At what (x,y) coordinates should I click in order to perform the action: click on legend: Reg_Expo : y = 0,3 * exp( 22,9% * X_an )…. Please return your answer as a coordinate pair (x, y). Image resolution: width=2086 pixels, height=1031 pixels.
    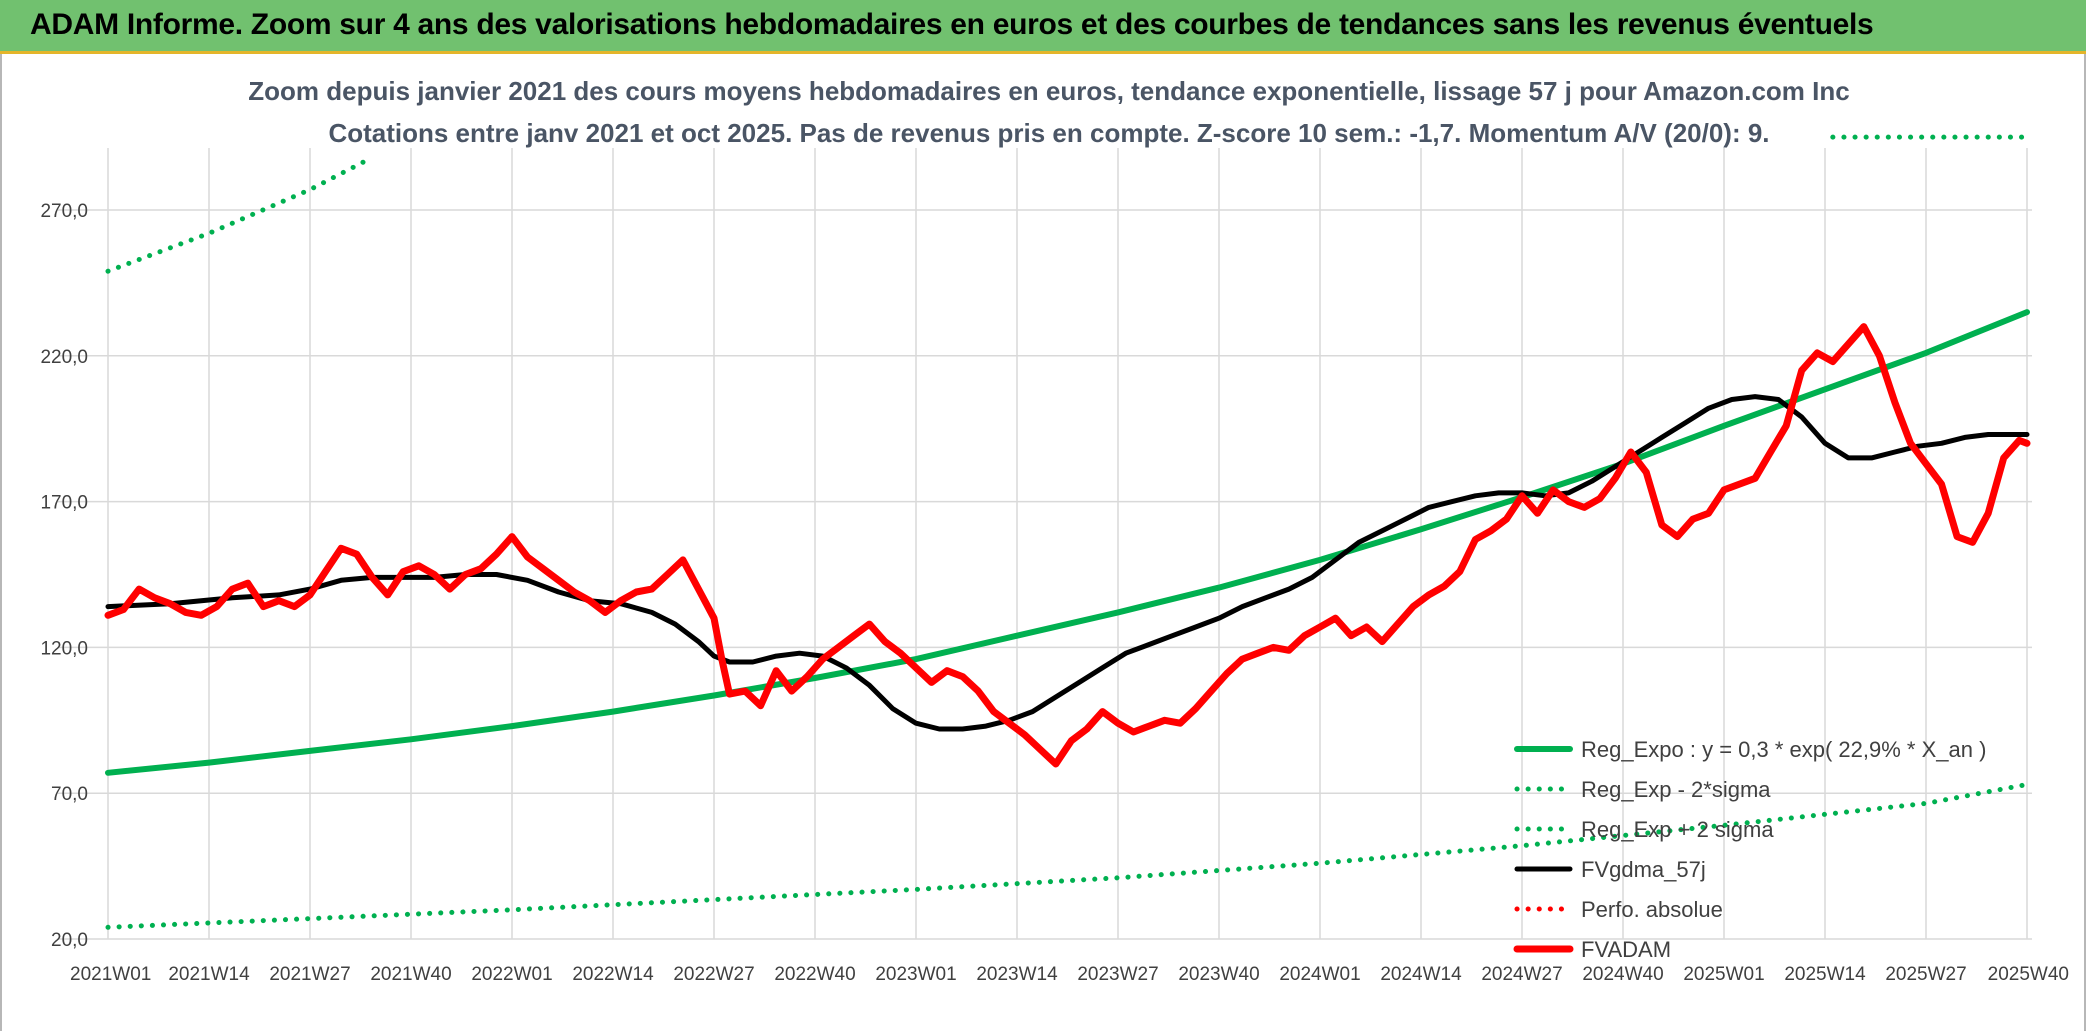
    Looking at the image, I should click on (1749, 849).